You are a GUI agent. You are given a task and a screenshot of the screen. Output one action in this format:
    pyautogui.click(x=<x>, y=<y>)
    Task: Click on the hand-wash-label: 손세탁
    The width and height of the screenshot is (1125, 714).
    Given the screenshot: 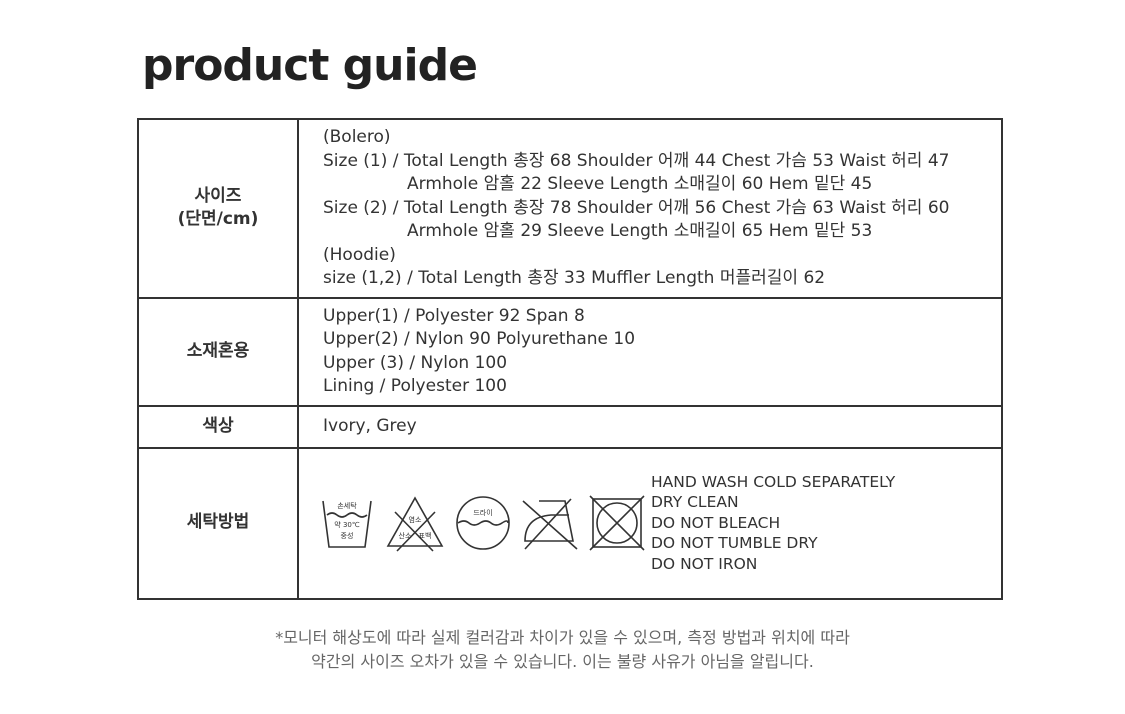 What is the action you would take?
    pyautogui.click(x=347, y=505)
    